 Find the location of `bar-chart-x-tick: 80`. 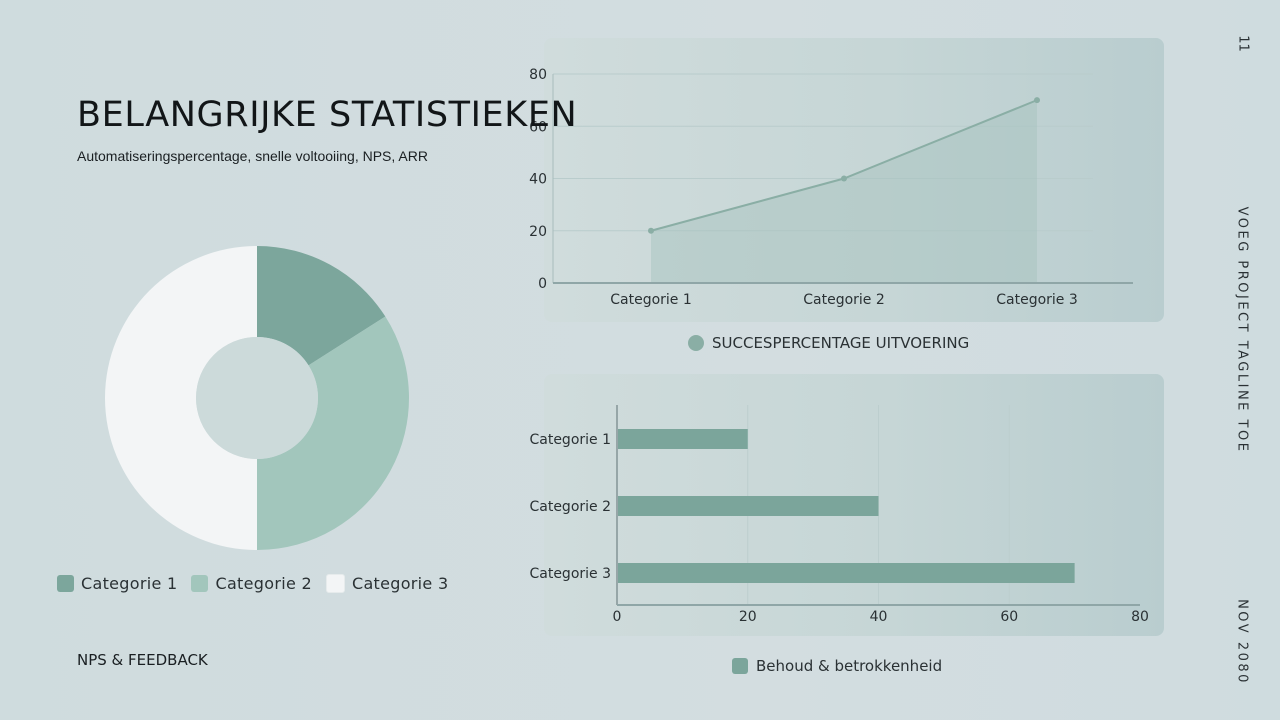

bar-chart-x-tick: 80 is located at coordinates (1140, 617).